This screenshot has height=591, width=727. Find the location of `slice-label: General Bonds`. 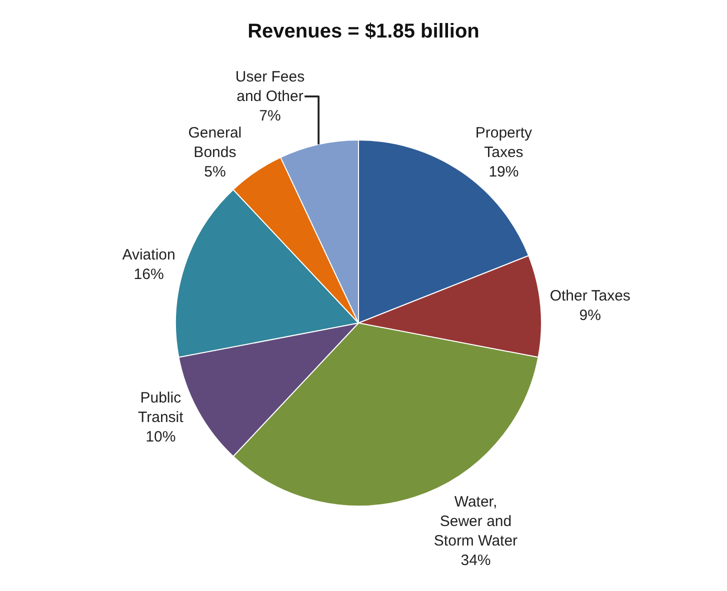

slice-label: General Bonds is located at coordinates (215, 142).